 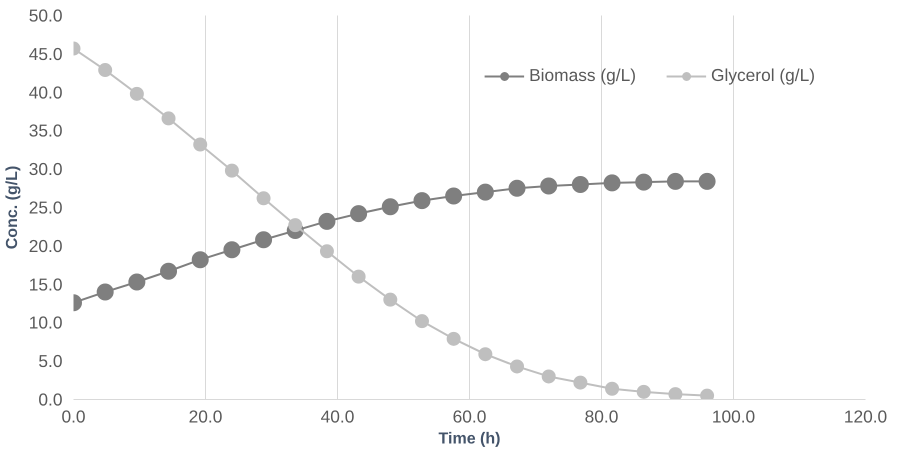 What do you see at coordinates (45, 246) in the screenshot?
I see `y-tick-label: 20.0` at bounding box center [45, 246].